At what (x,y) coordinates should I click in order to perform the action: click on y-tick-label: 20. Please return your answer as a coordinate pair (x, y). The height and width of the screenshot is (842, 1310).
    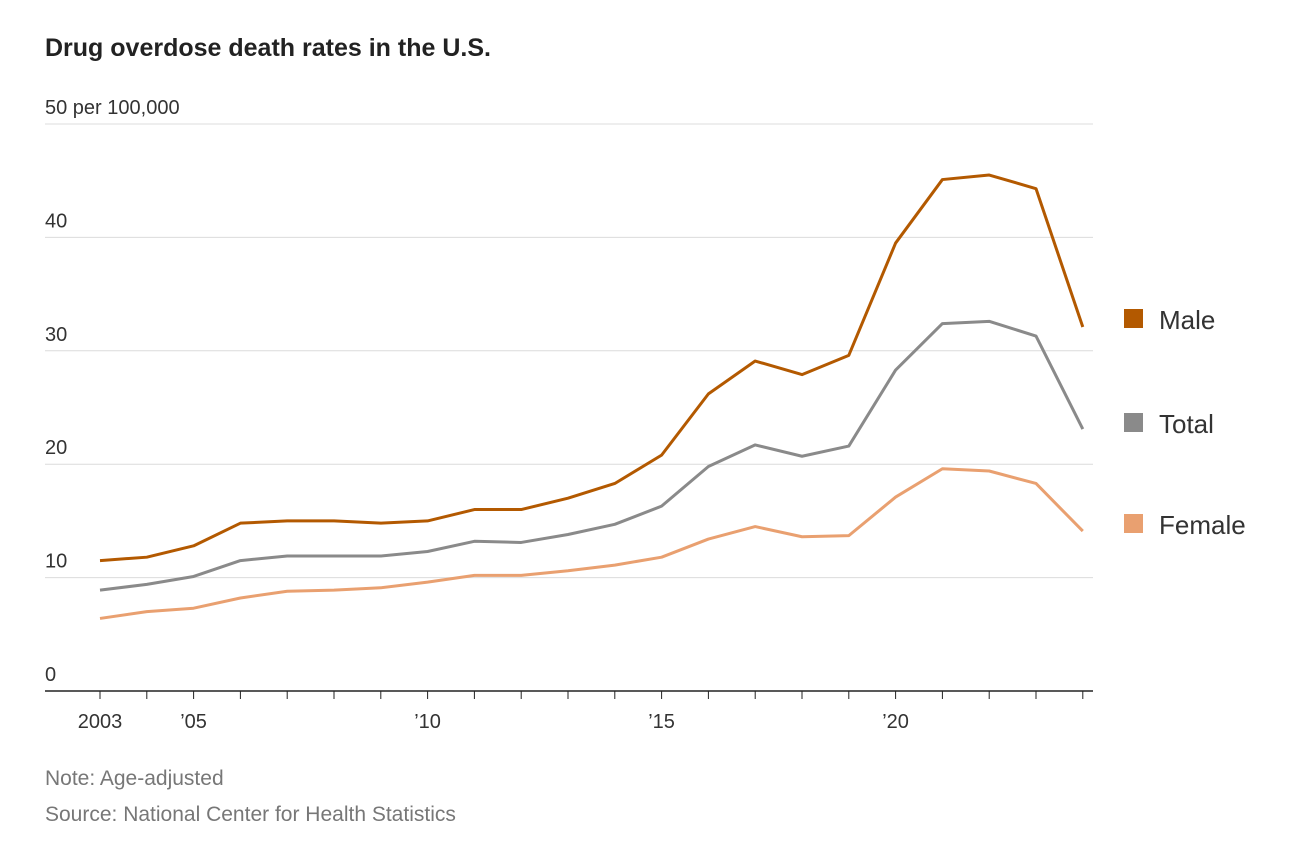
    Looking at the image, I should click on (56, 448).